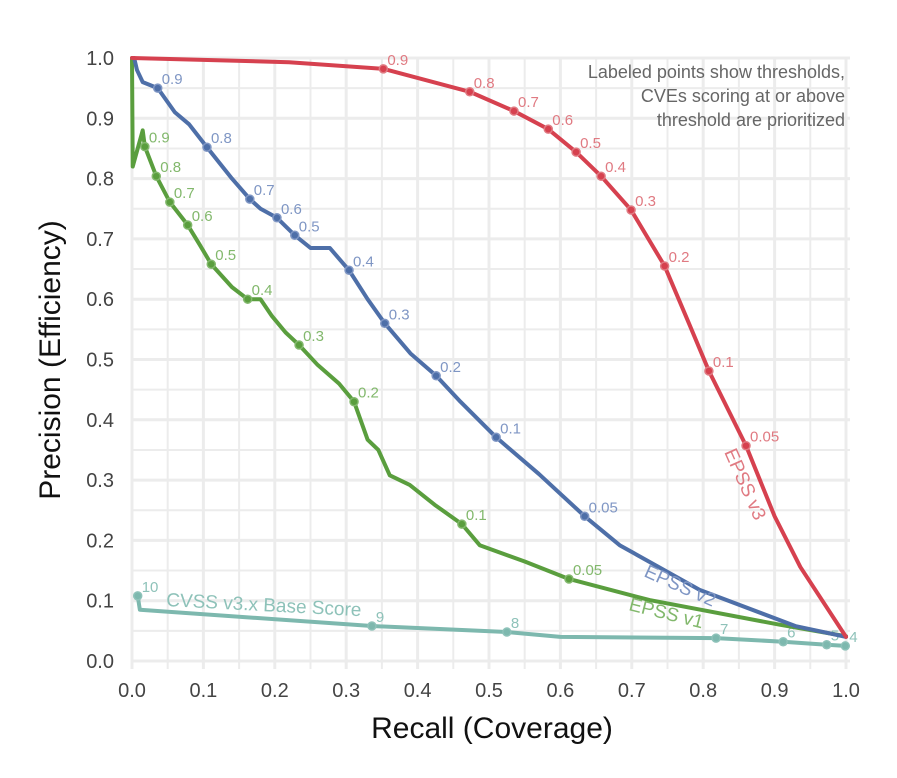 This screenshot has height=778, width=897. What do you see at coordinates (751, 120) in the screenshot?
I see `annotation-line-3: threshold are prioritized` at bounding box center [751, 120].